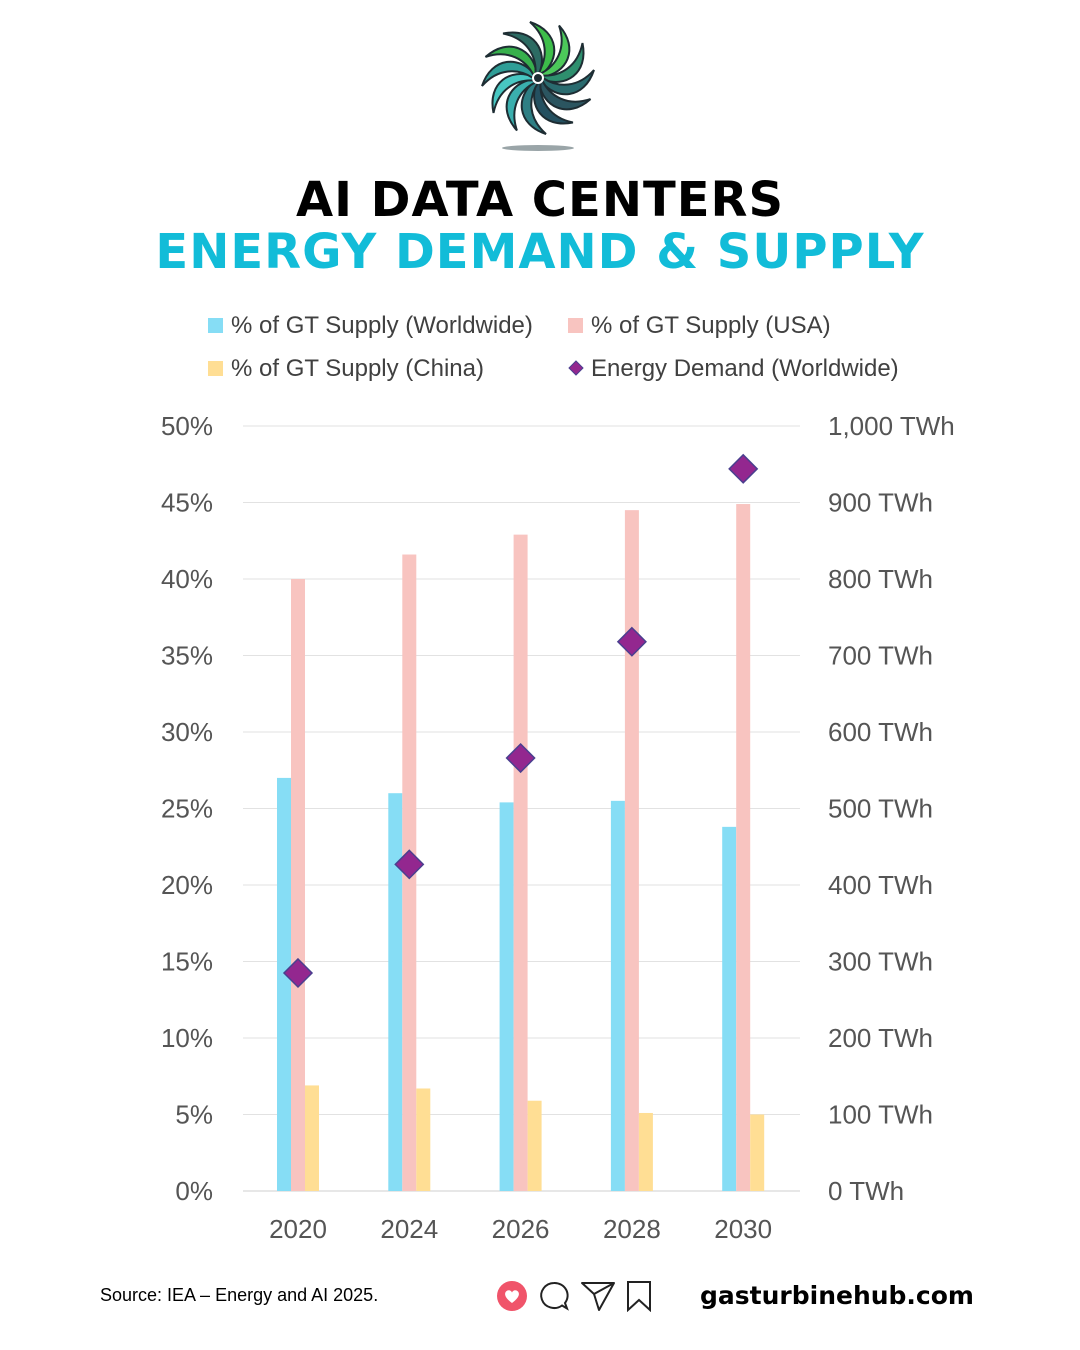 This screenshot has height=1350, width=1080. I want to click on logo, so click(538, 86).